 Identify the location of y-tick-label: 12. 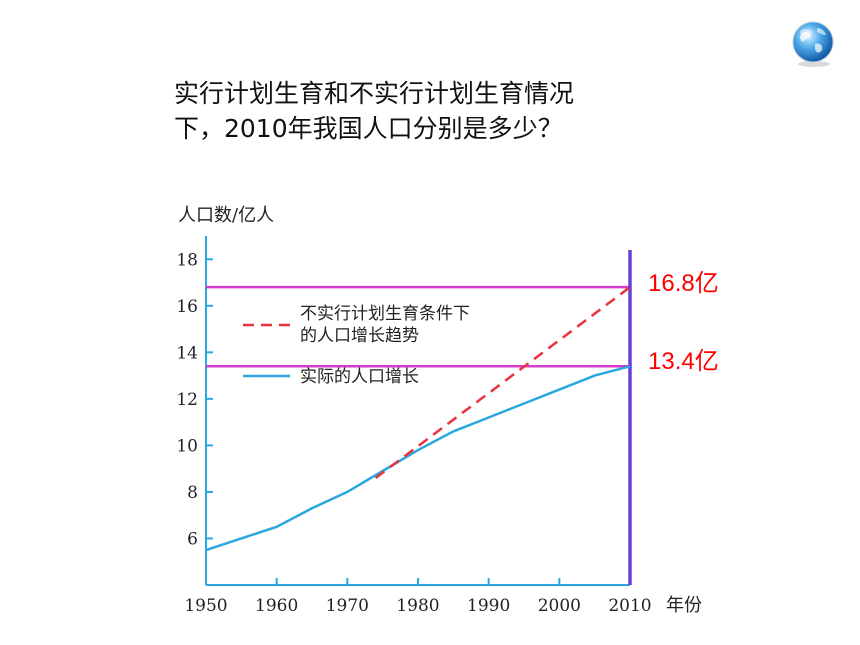
(187, 400).